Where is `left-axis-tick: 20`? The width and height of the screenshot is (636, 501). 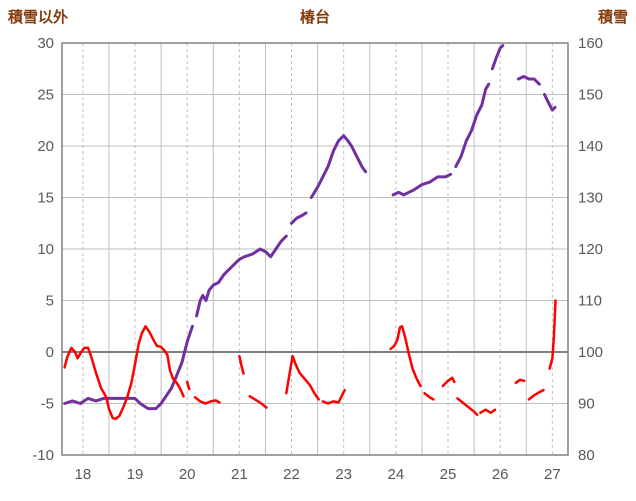
left-axis-tick: 20 is located at coordinates (45, 146).